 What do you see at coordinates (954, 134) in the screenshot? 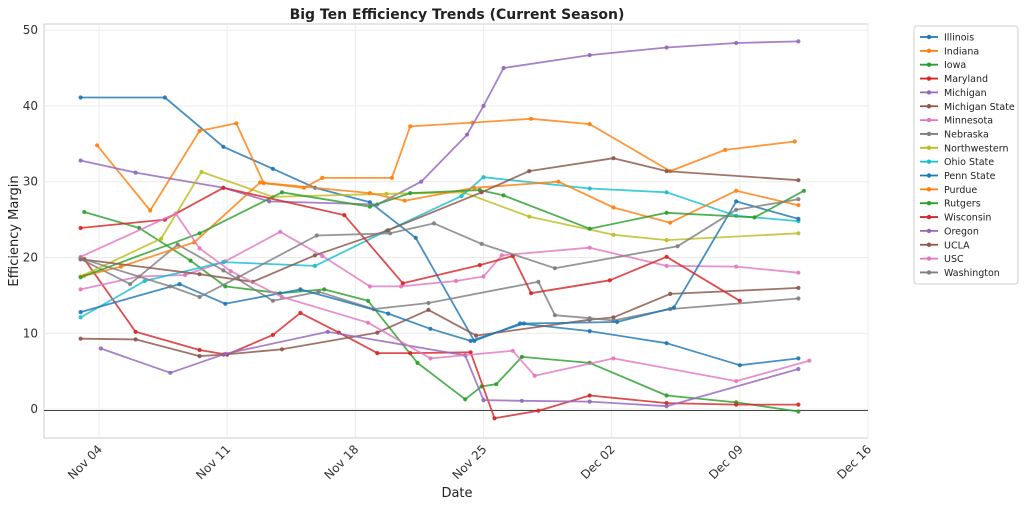
I see `legend-item-nebraska: Nebraska` at bounding box center [954, 134].